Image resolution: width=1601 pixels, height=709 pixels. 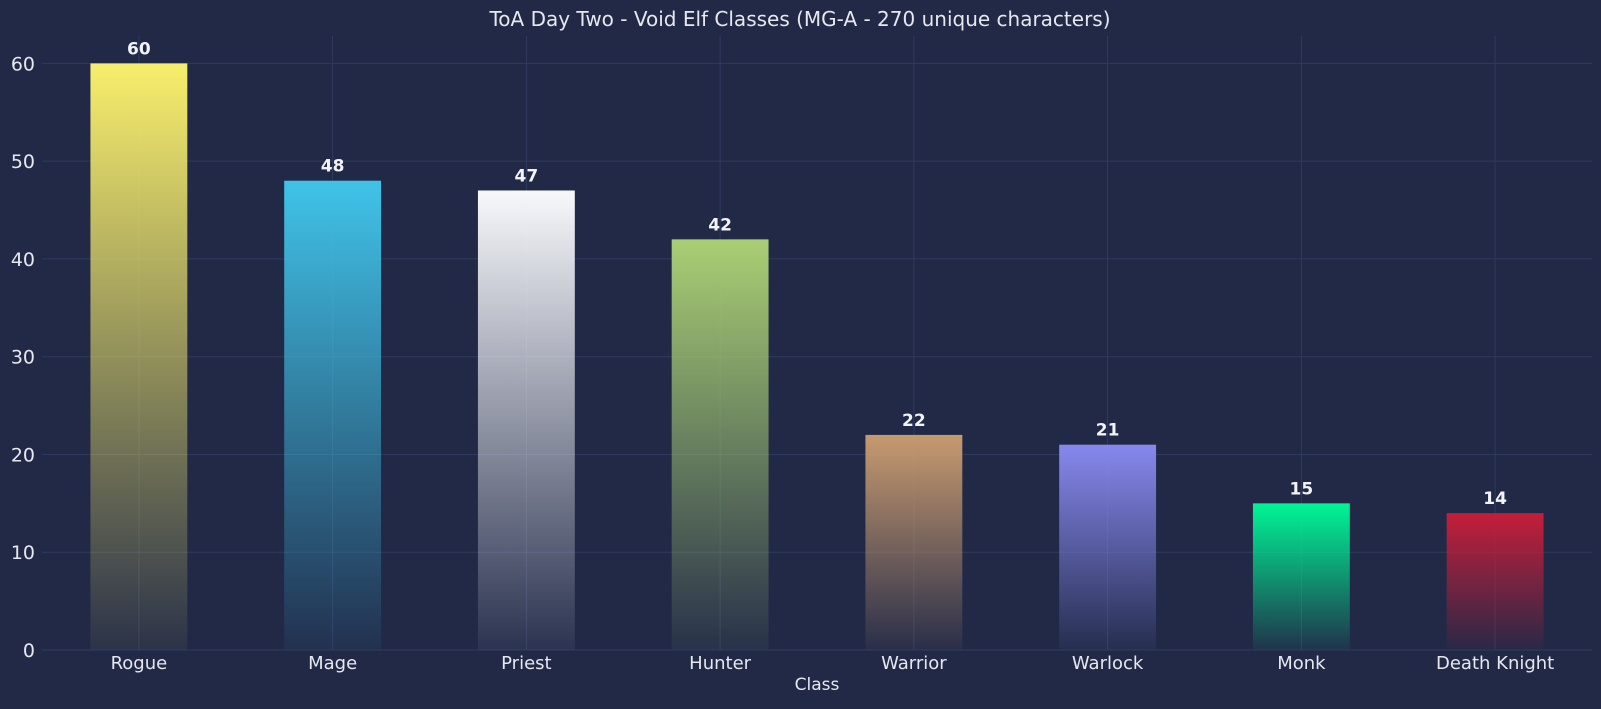 I want to click on value-label: 15, so click(x=1302, y=489).